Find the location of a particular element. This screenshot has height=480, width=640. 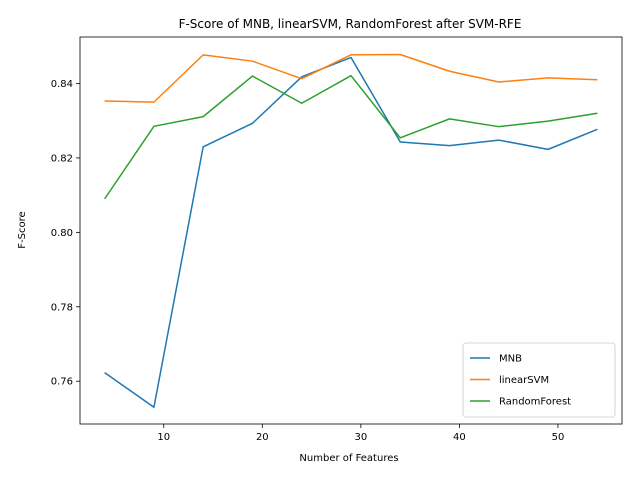

y-tick-label: 0.78 is located at coordinates (62, 307).